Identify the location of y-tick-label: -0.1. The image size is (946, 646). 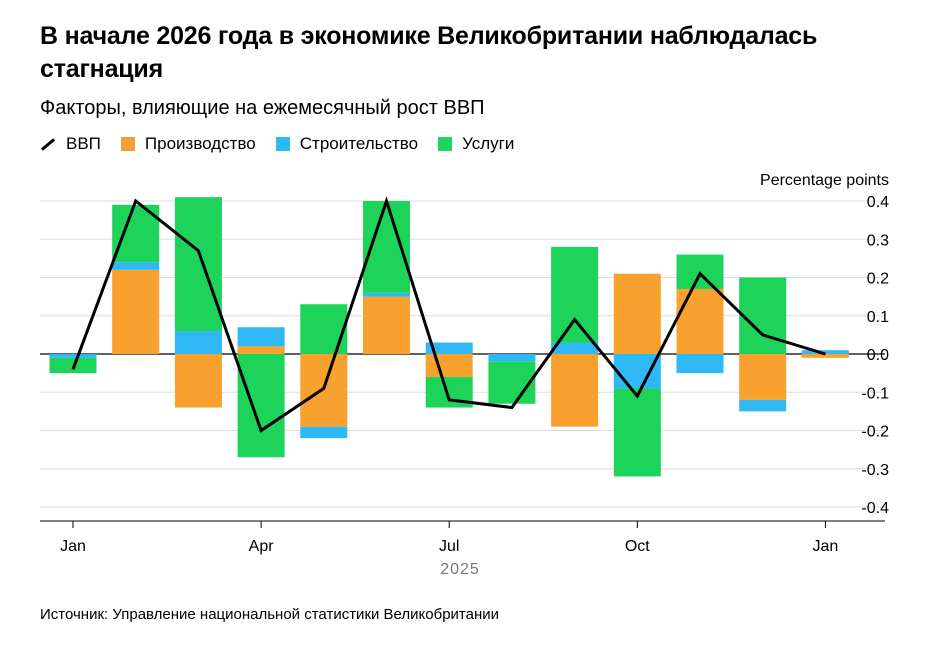
(875, 393).